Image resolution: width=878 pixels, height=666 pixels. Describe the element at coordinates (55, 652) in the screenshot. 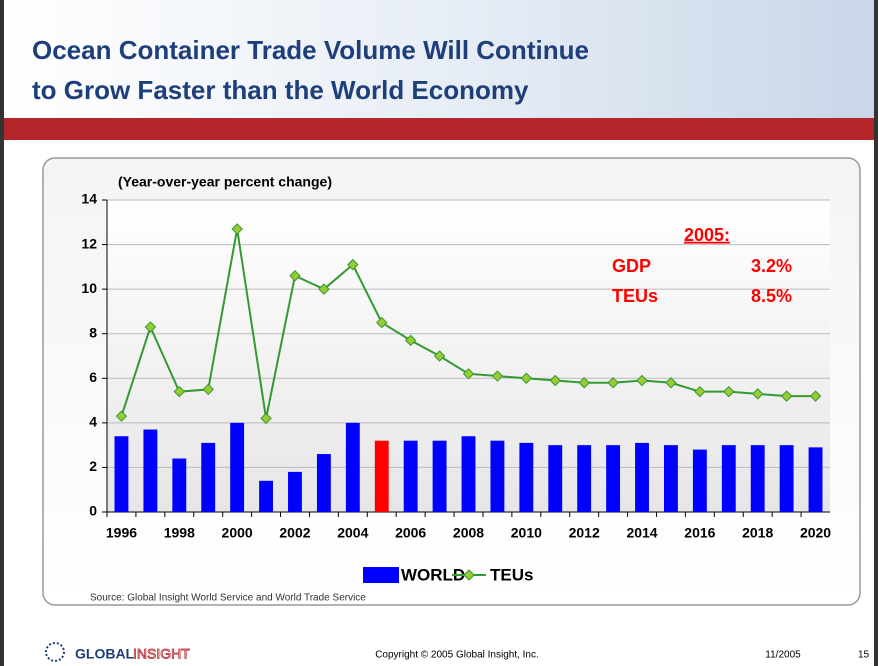

I see `logo-icon` at that location.